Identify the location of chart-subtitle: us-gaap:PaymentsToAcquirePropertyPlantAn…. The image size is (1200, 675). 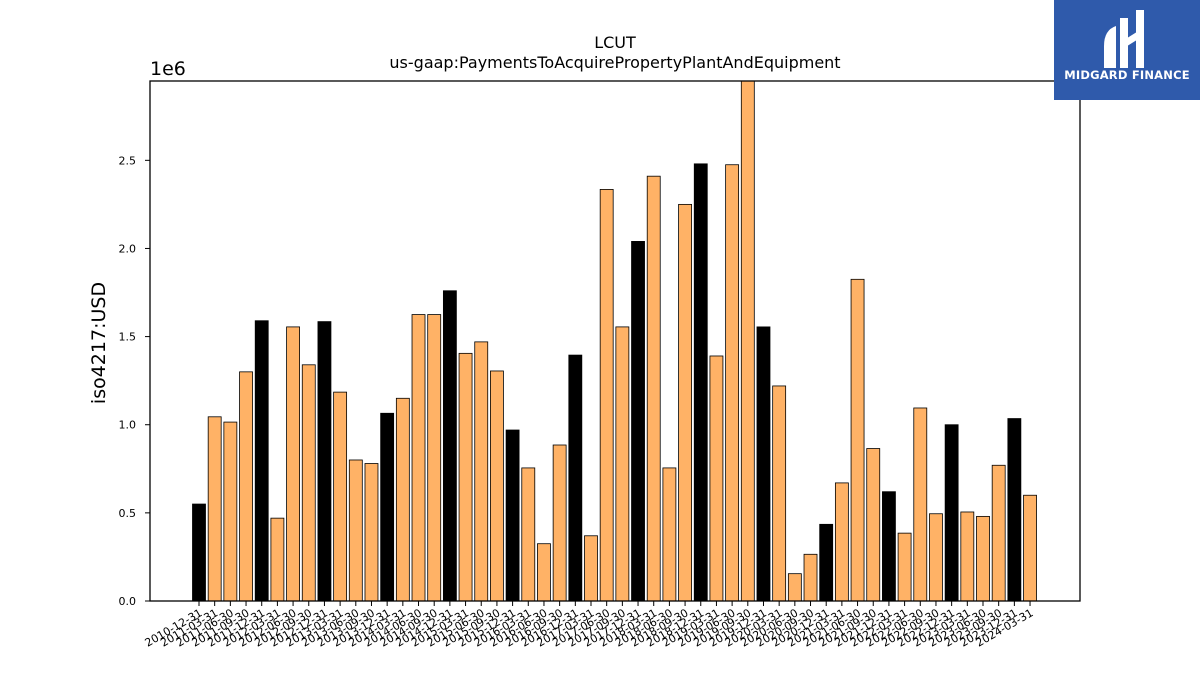
(614, 62).